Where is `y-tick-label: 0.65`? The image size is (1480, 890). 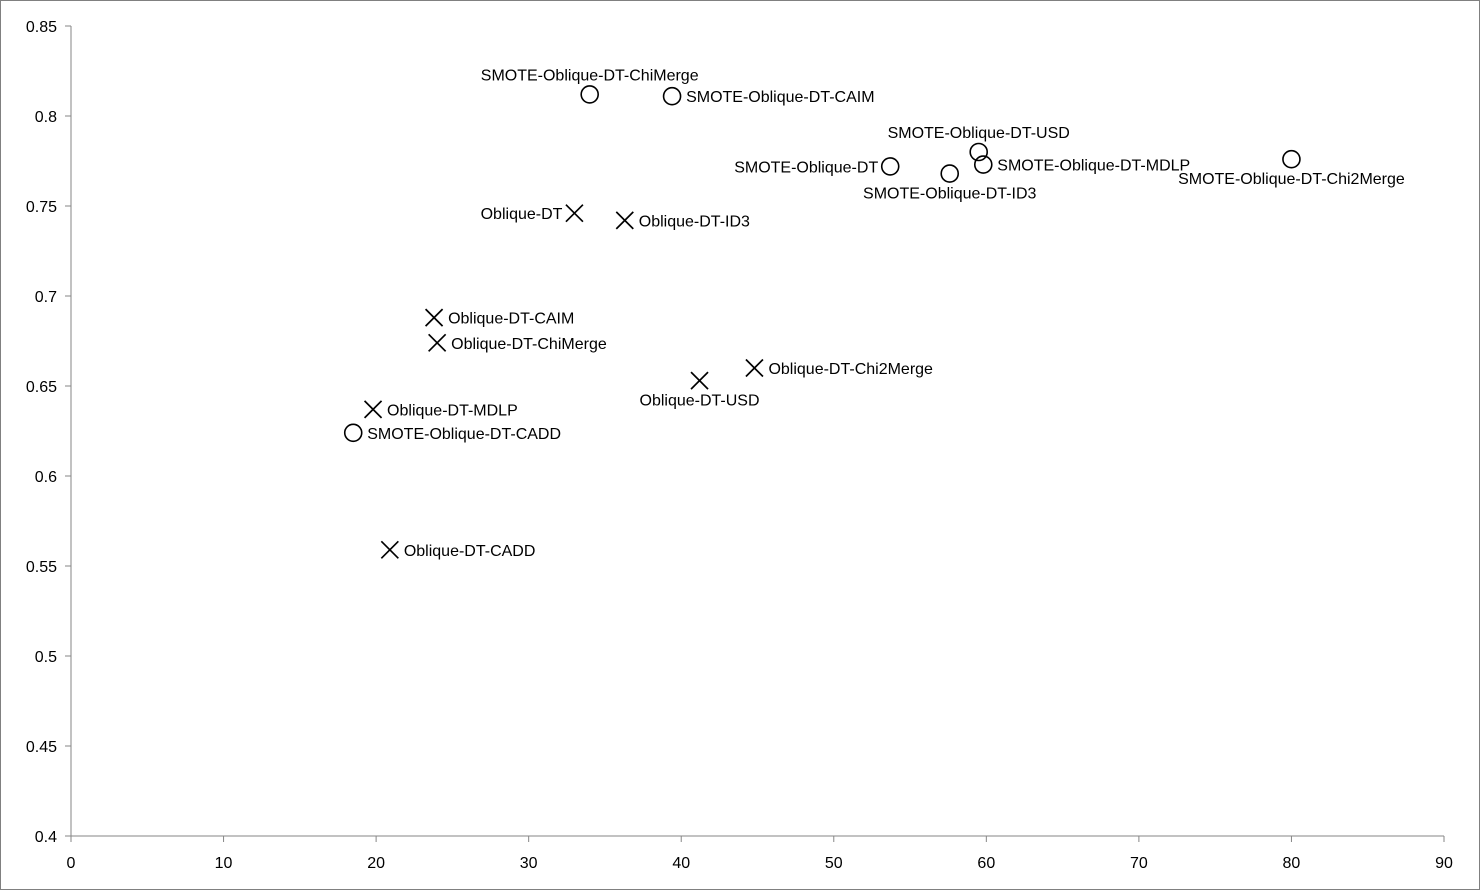 y-tick-label: 0.65 is located at coordinates (41, 387).